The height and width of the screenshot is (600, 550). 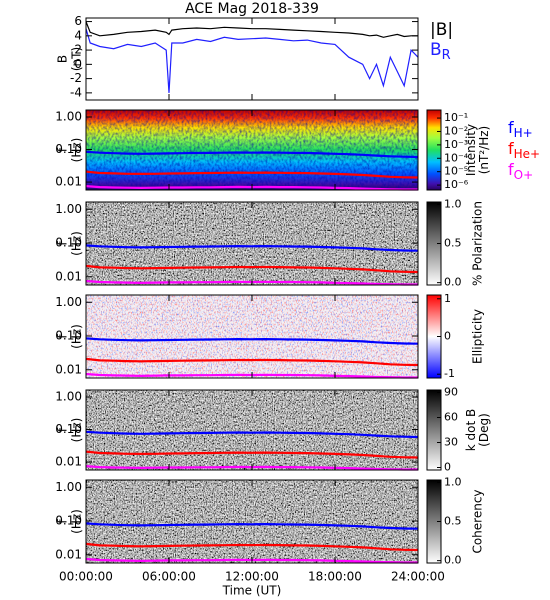 I want to click on panel-frame, so click(x=252, y=59).